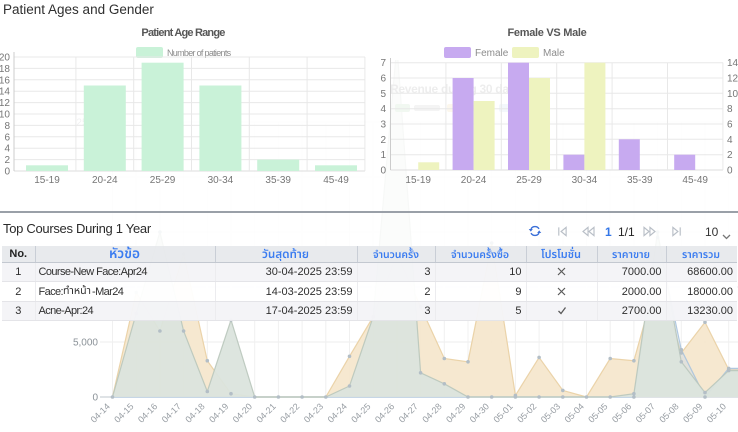 The image size is (738, 432). Describe the element at coordinates (85, 343) in the screenshot. I see `svg-text: 5,000` at that location.